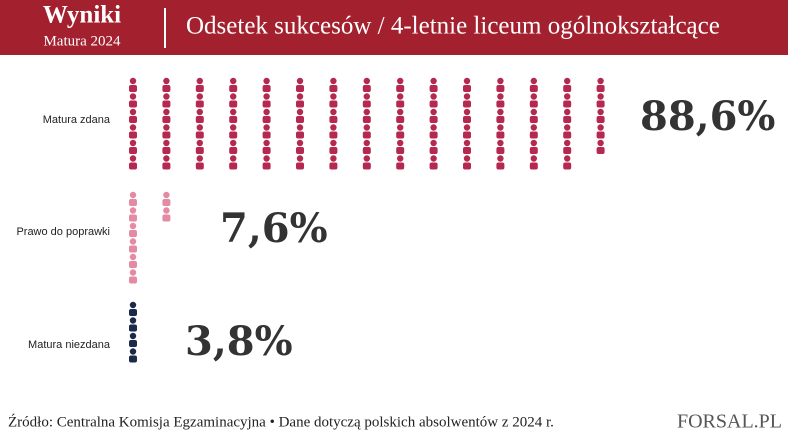  What do you see at coordinates (150, 237) in the screenshot?
I see `icon-group` at bounding box center [150, 237].